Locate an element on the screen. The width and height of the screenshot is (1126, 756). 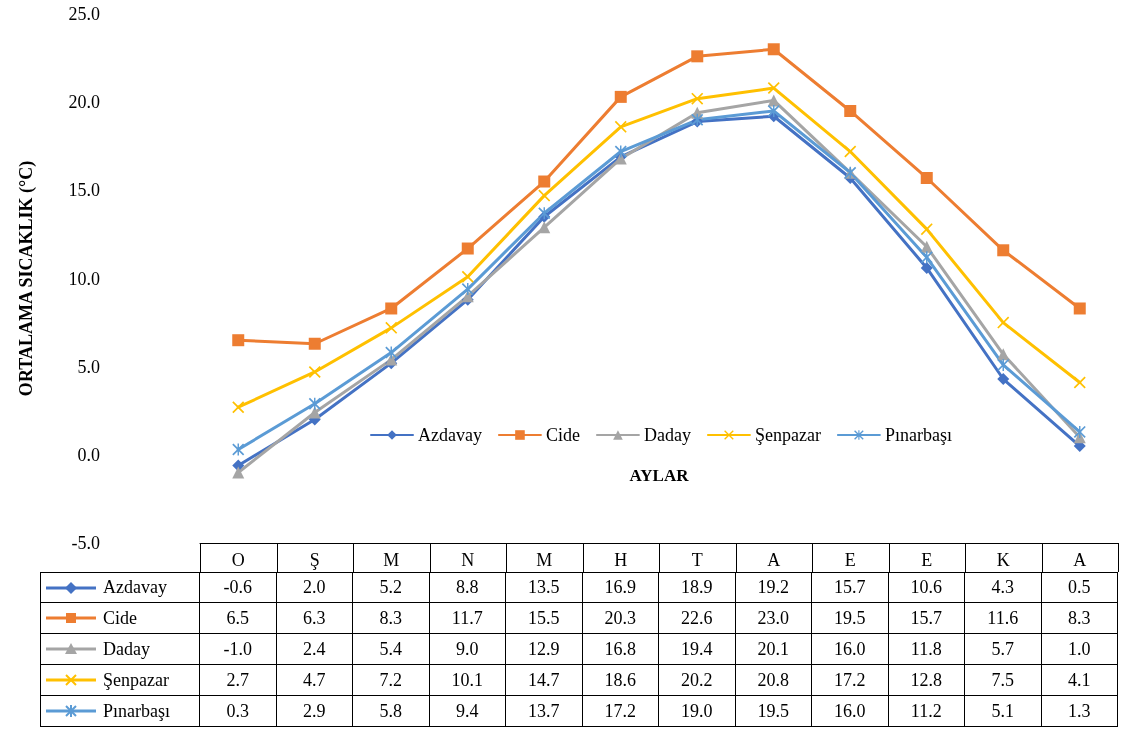
data-label: 11.6 is located at coordinates (1003, 618).